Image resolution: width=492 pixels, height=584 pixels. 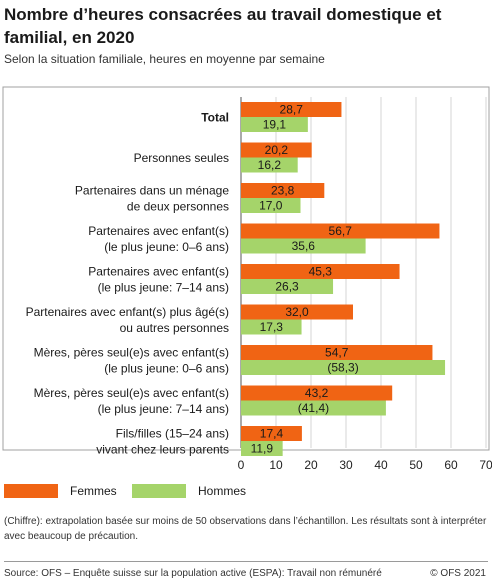 I want to click on value-label-femmes: 32,0, so click(x=297, y=312).